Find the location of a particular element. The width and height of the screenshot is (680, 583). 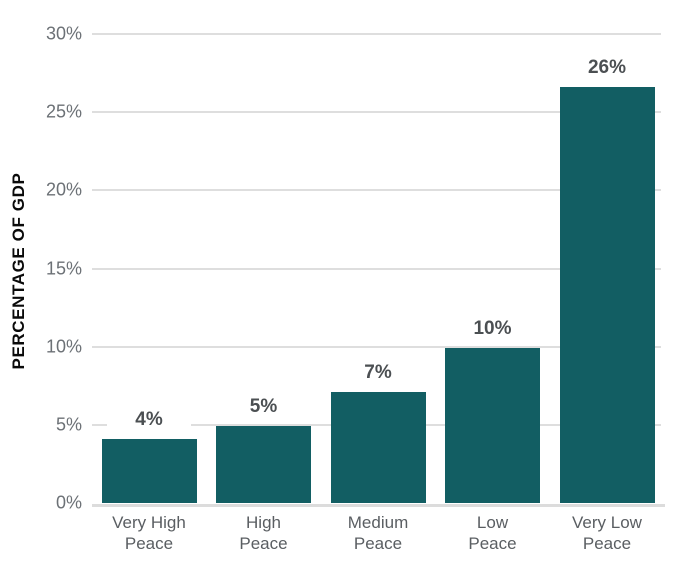

bar-value-label-5: 26% is located at coordinates (607, 68).